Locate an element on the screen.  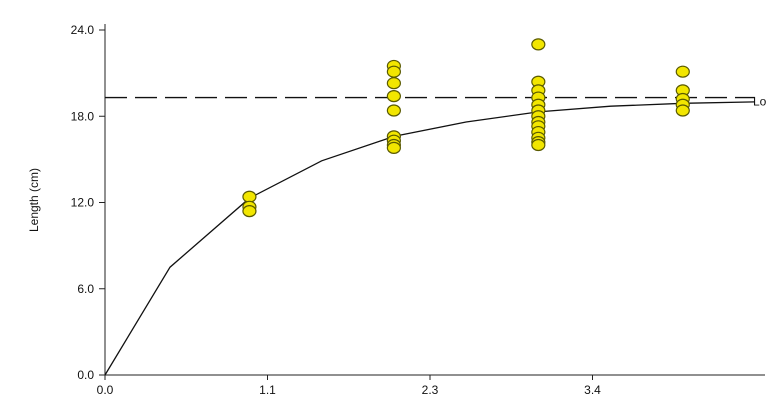
x-tick-label: 1.1 is located at coordinates (267, 390).